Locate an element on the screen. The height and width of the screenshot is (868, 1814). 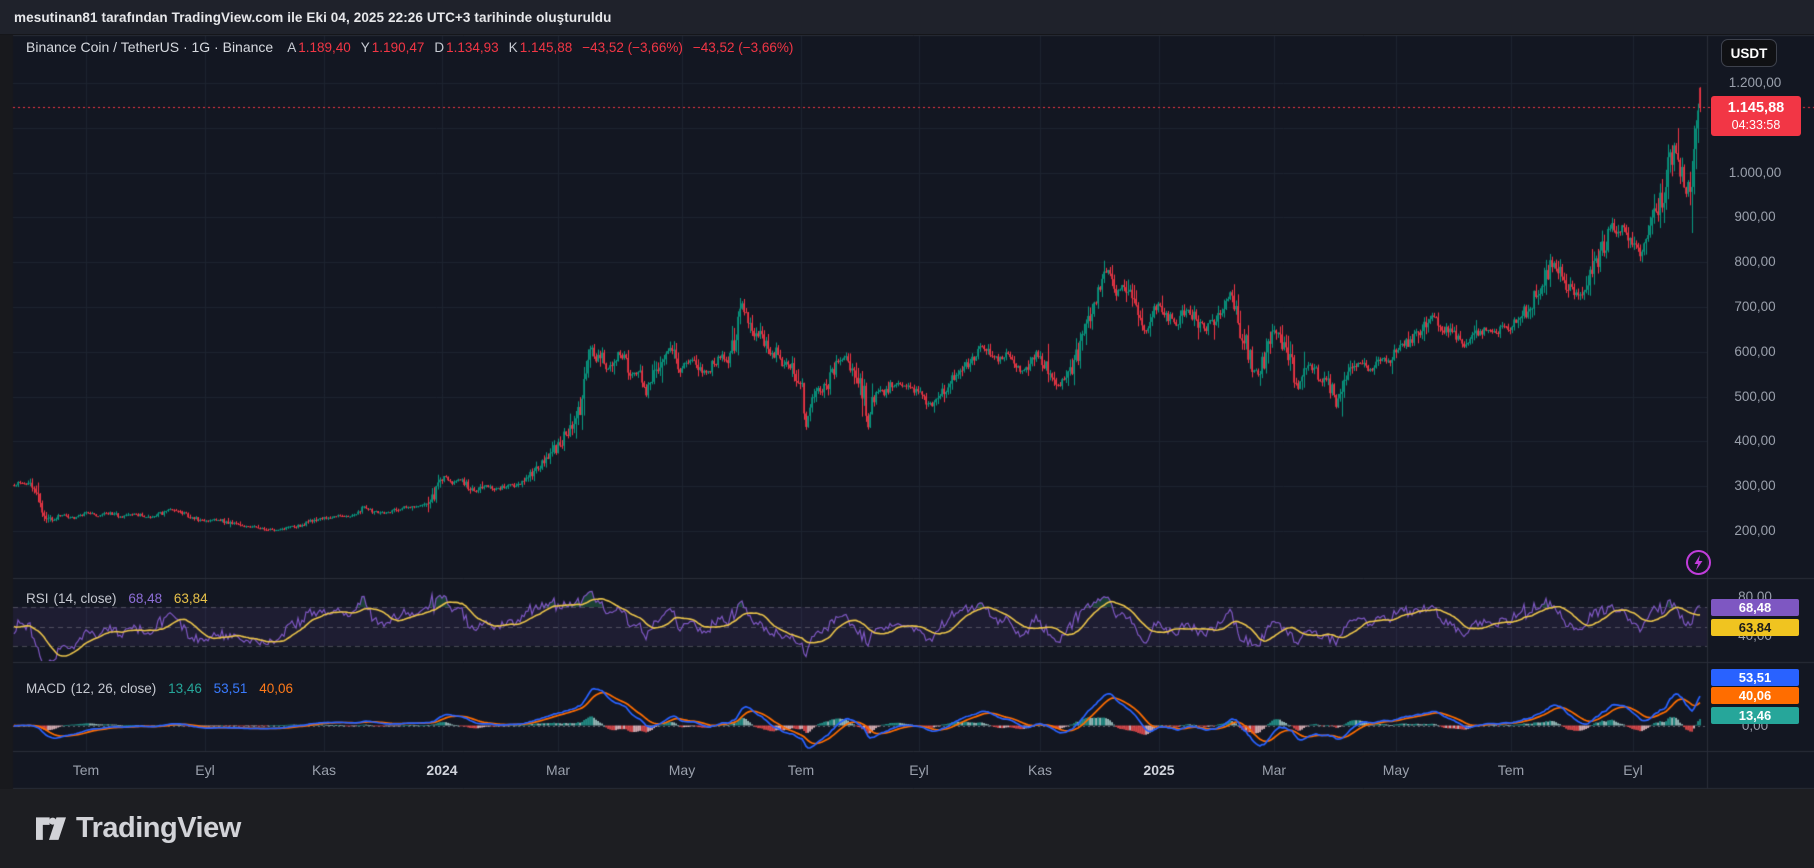
change-value: −43,52 (−3,66%) is located at coordinates (632, 47).